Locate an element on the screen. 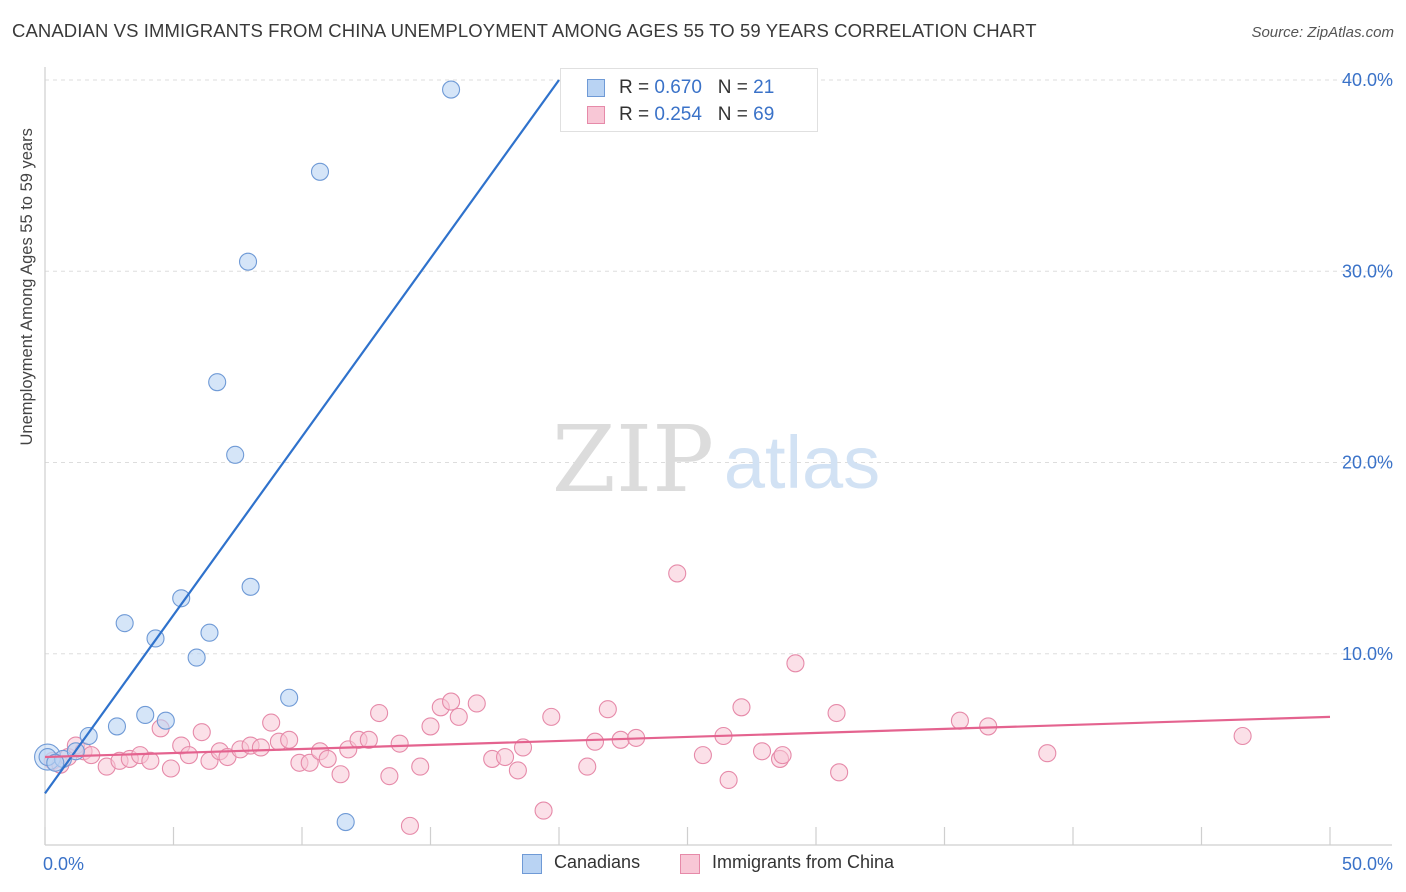 The height and width of the screenshot is (892, 1406). watermark-zip: ZIP is located at coordinates (633, 459).